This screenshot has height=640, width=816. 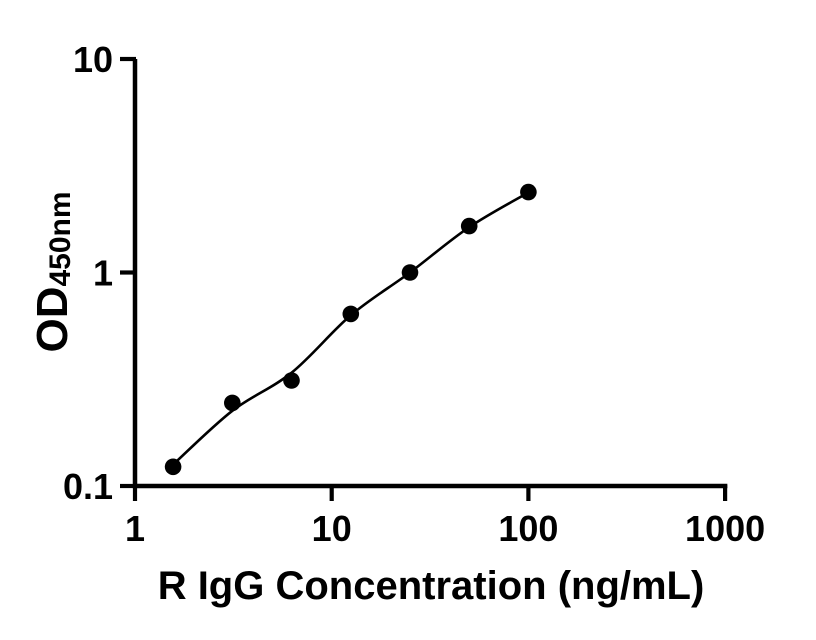 I want to click on y-axis-title: OD450nm, so click(x=52, y=272).